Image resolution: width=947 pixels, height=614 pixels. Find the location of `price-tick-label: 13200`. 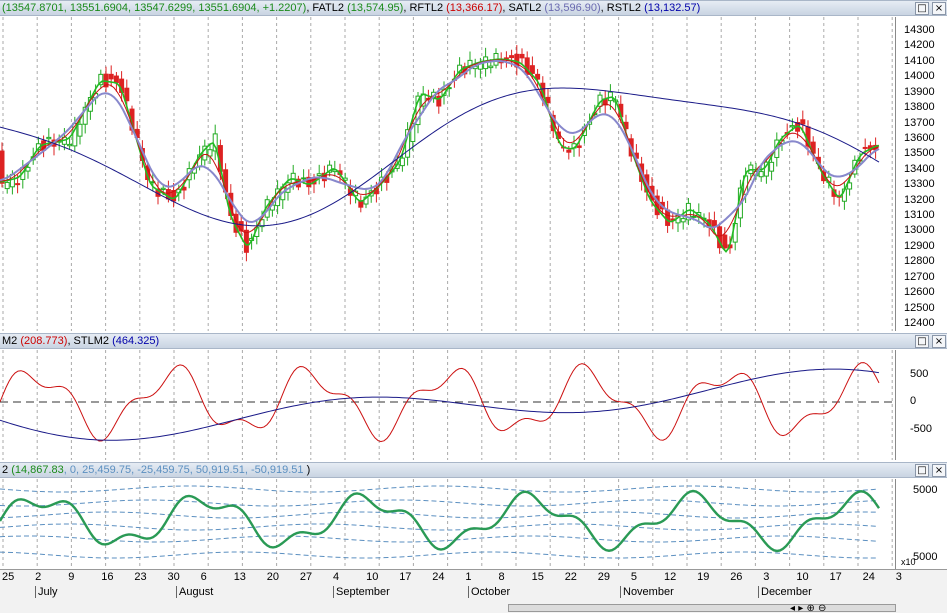

price-tick-label: 13200 is located at coordinates (919, 199).